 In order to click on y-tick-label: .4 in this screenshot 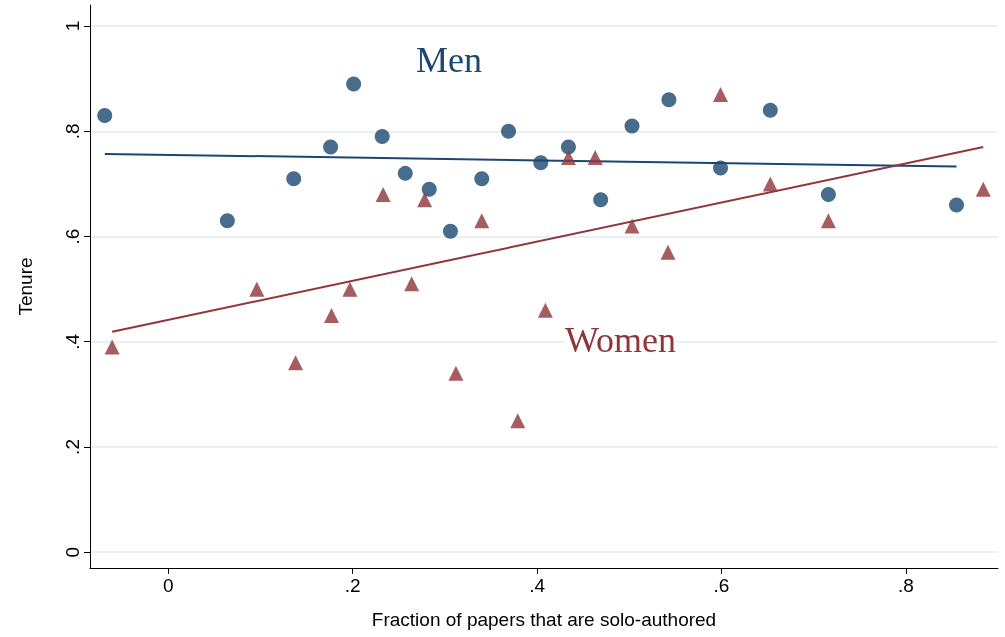, I will do `click(72, 341)`.